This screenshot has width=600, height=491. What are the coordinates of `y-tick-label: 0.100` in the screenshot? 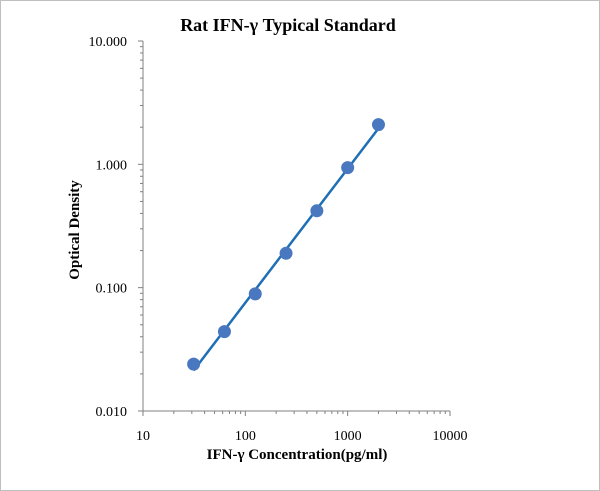 It's located at (112, 289).